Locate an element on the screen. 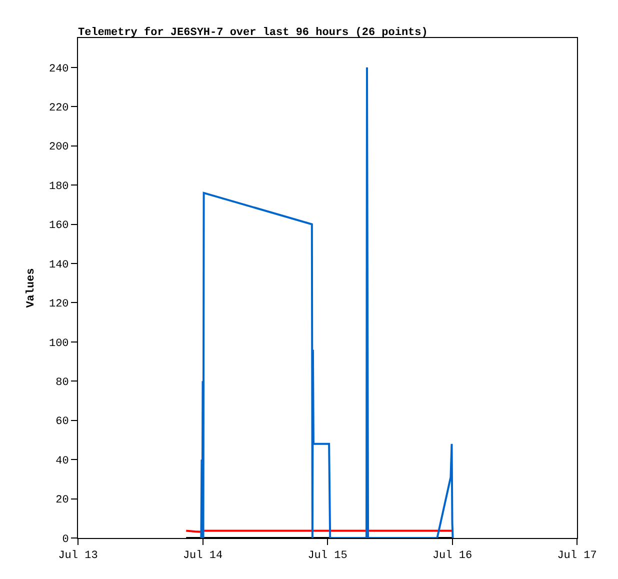 The image size is (618, 579). x-tick-label: Jul 17 is located at coordinates (577, 556).